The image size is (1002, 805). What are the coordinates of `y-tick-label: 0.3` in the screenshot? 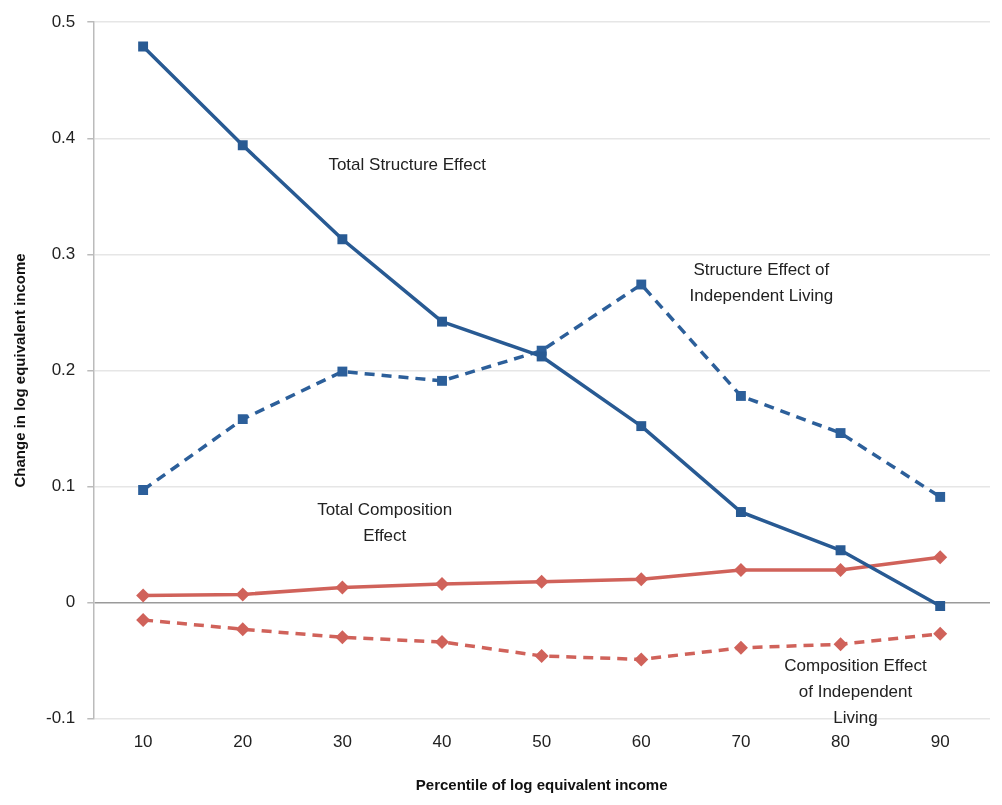 It's located at (63, 254).